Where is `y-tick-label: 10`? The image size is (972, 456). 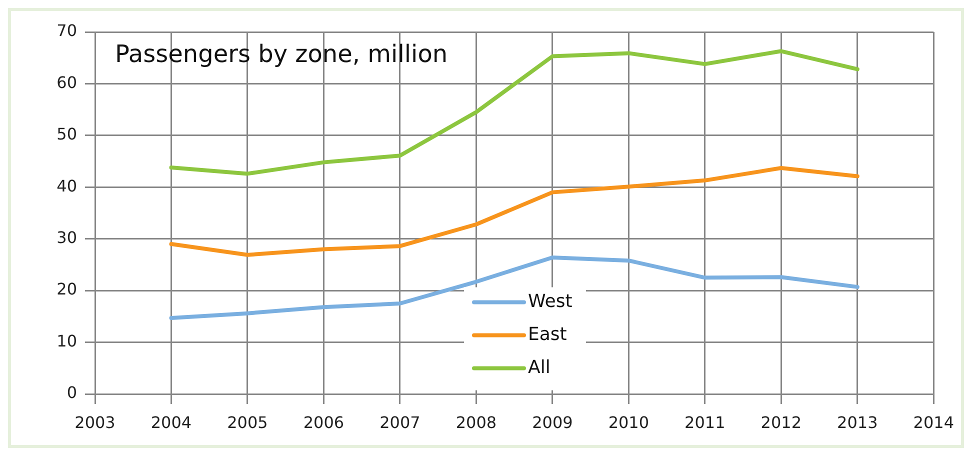
y-tick-label: 10 is located at coordinates (66, 340).